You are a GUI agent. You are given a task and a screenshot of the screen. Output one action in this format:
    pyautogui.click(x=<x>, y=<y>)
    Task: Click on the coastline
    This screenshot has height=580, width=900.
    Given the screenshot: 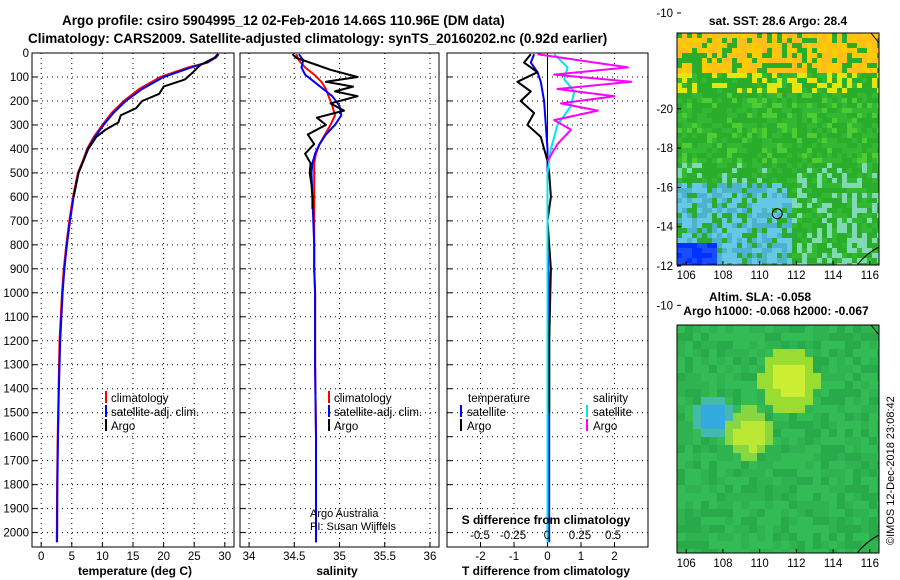 What is the action you would take?
    pyautogui.click(x=875, y=38)
    